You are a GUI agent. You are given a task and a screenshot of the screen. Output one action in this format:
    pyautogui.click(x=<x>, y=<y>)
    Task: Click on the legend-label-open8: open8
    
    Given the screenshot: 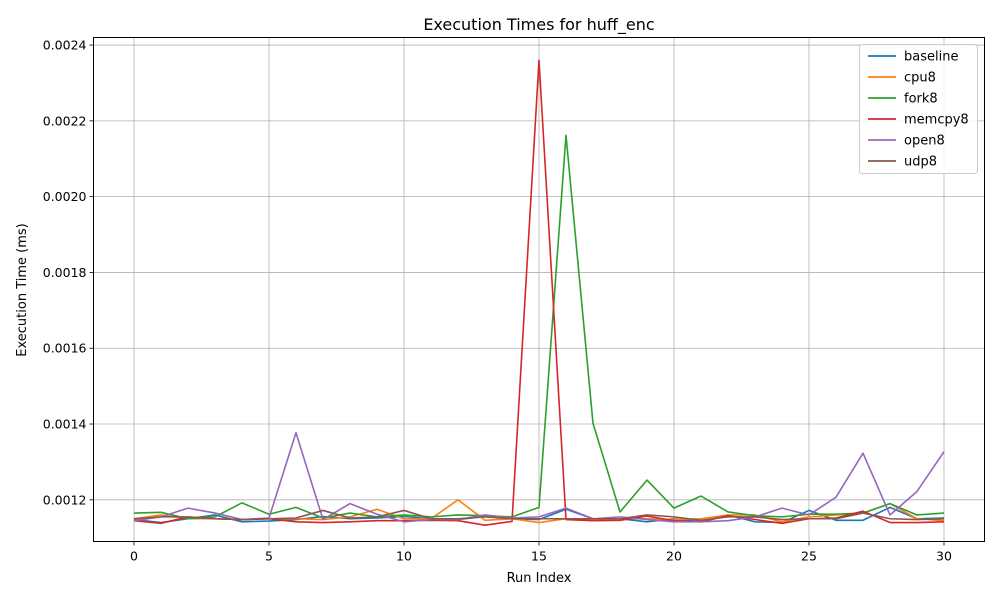 What is the action you would take?
    pyautogui.click(x=924, y=141)
    